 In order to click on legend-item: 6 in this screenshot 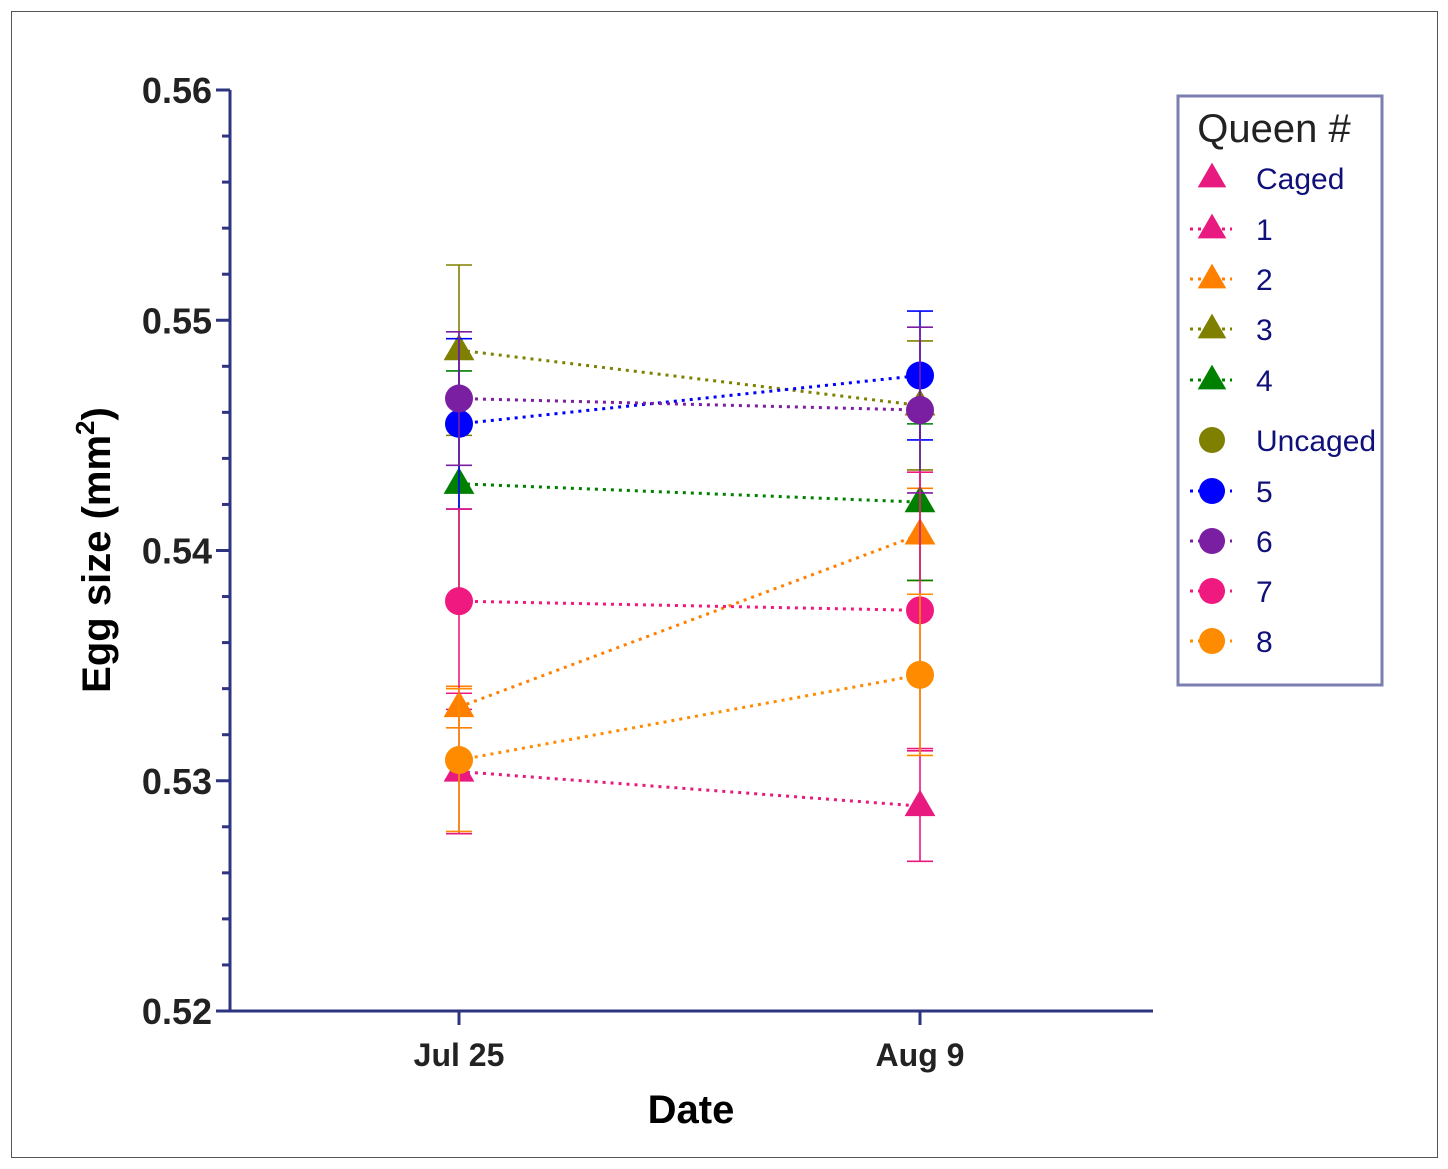, I will do `click(1231, 542)`.